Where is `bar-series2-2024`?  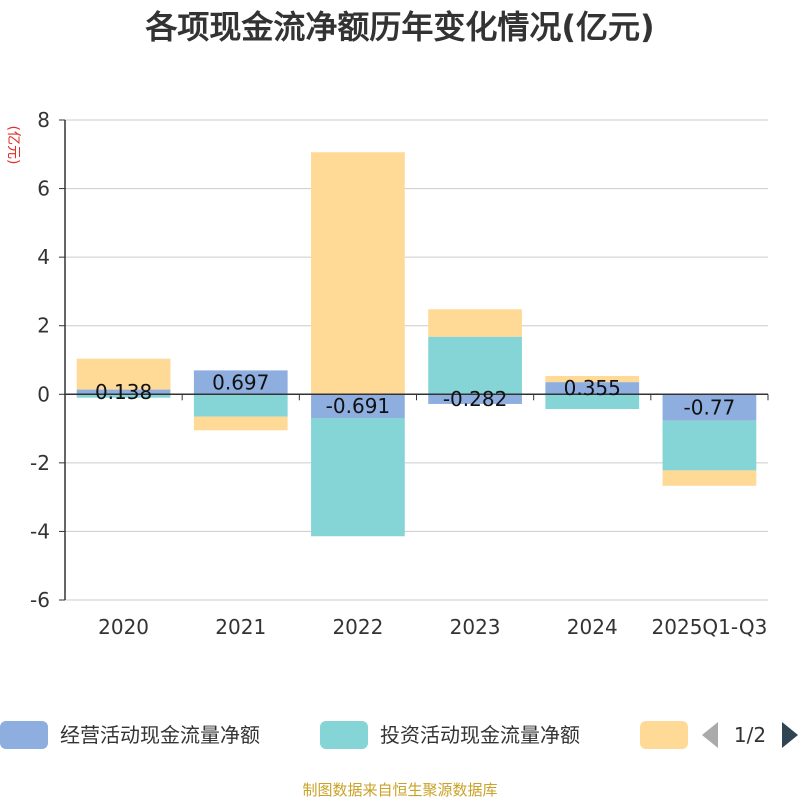
bar-series2-2024 is located at coordinates (592, 379).